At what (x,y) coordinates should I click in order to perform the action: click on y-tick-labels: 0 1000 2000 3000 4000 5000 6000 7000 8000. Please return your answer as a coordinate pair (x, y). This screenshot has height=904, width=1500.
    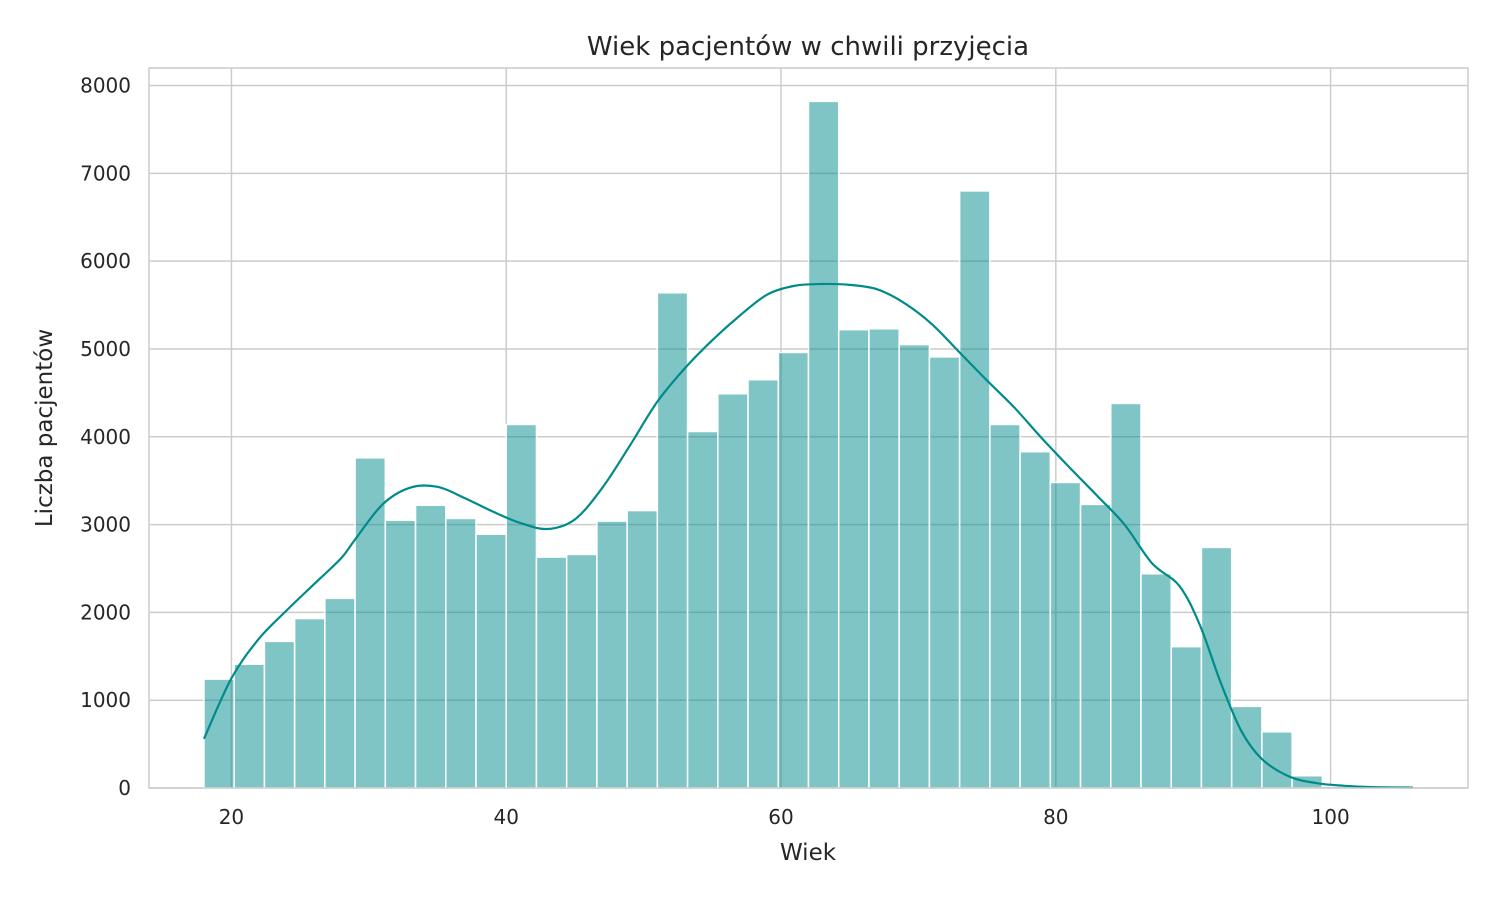
    Looking at the image, I should click on (105, 437).